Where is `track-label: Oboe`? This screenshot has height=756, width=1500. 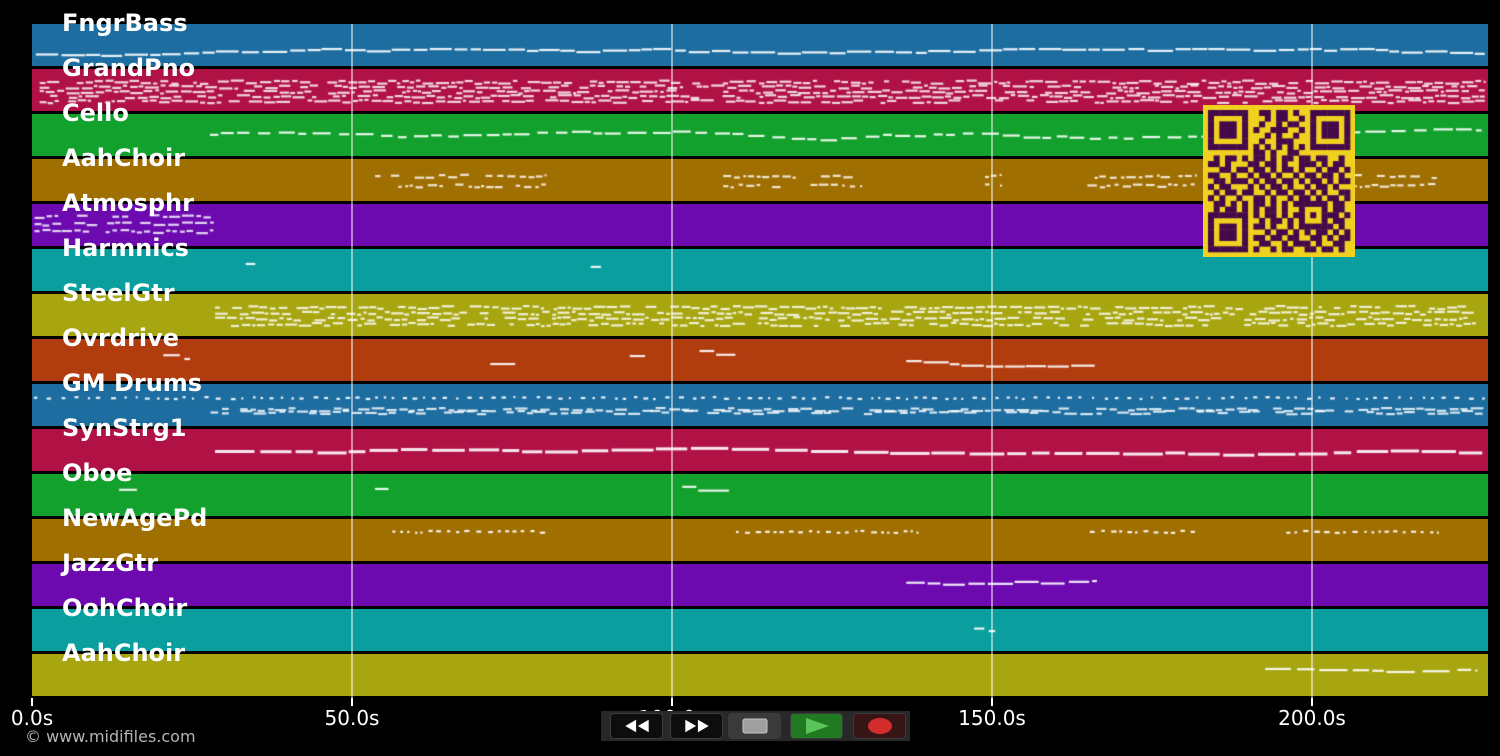
track-label: Oboe is located at coordinates (97, 473).